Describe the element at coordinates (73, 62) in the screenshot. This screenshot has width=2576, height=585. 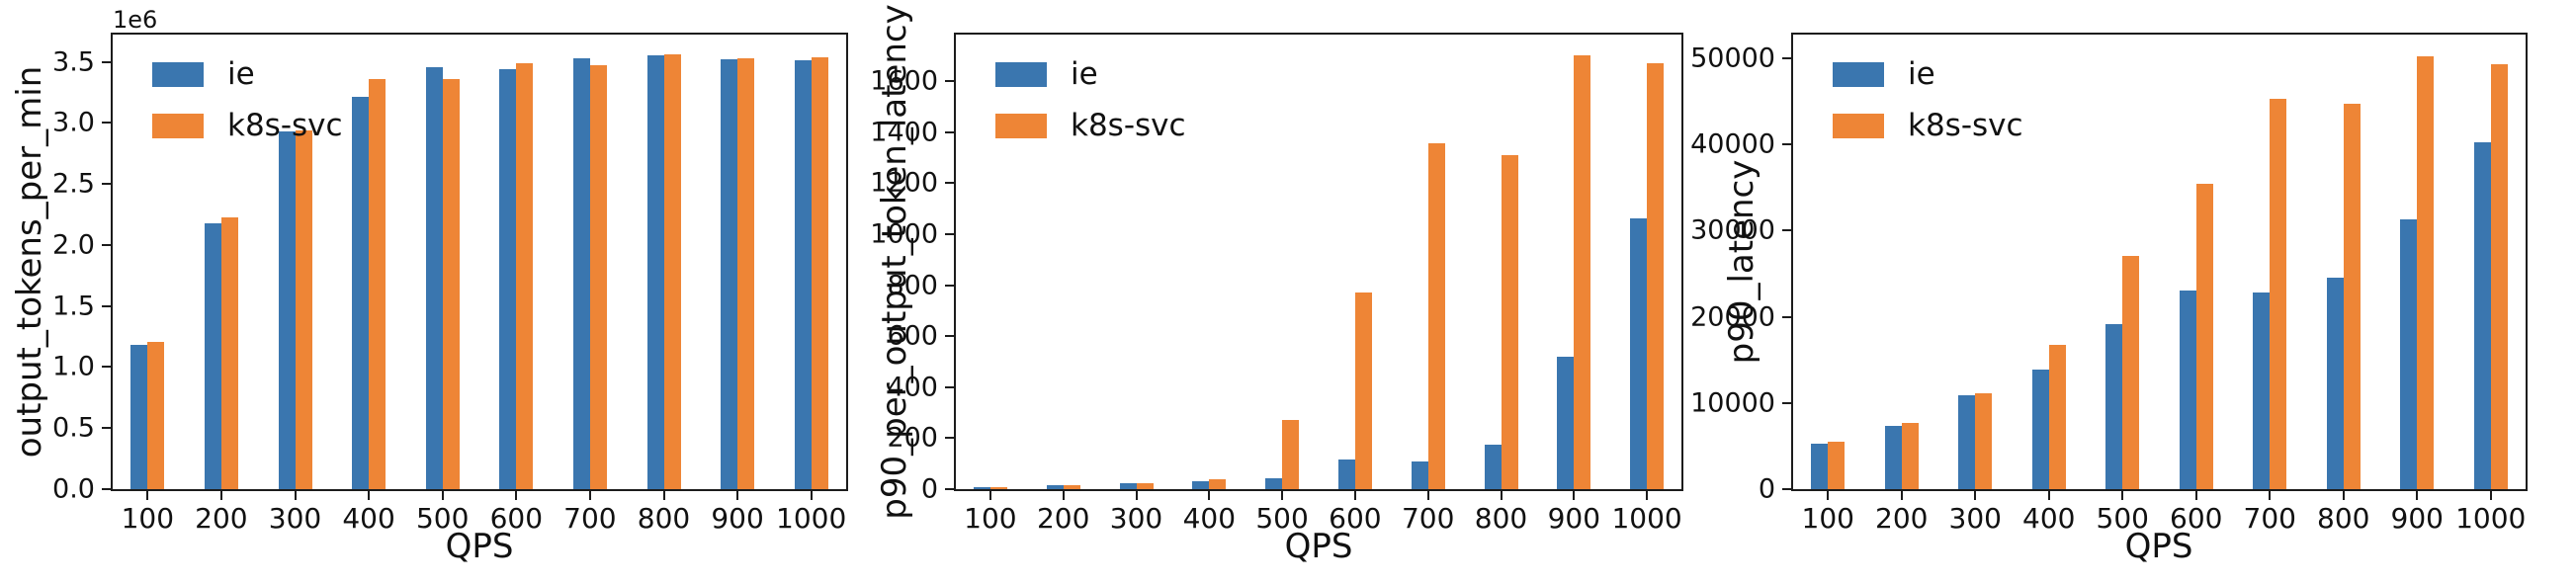
I see `y-tick-label: 3.5` at that location.